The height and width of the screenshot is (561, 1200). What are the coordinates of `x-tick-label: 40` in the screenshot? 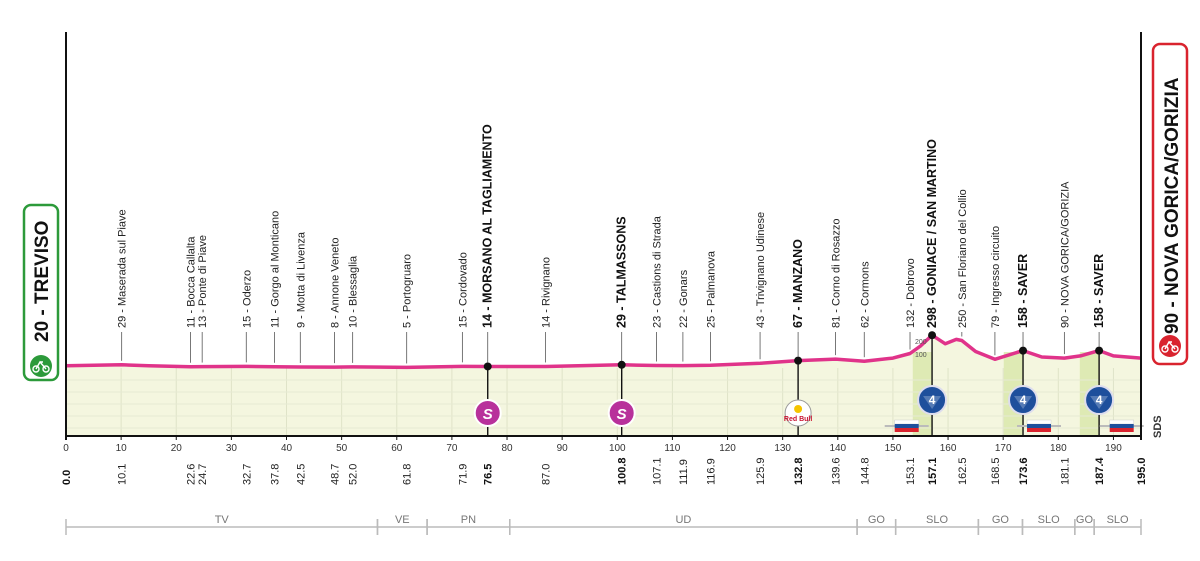 It's located at (287, 448).